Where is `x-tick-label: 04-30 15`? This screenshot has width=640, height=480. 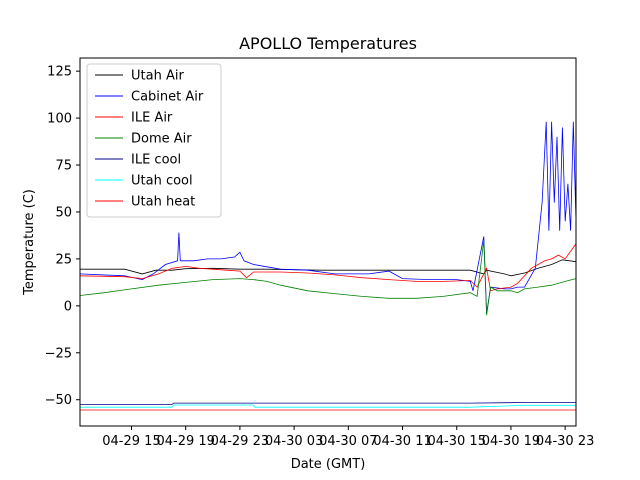 x-tick-label: 04-30 15 is located at coordinates (457, 441).